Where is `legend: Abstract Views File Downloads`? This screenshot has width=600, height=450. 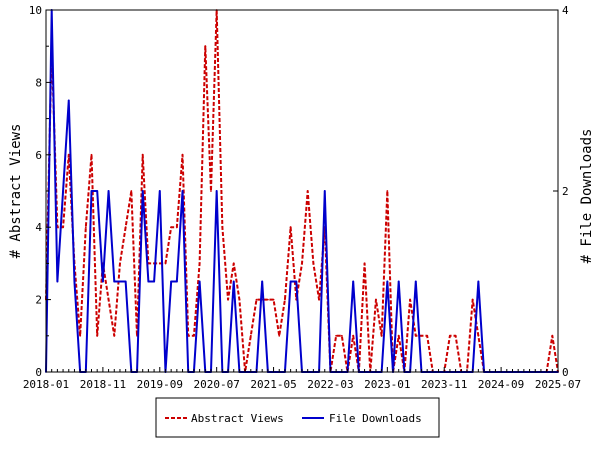 legend: Abstract Views File Downloads is located at coordinates (297, 417).